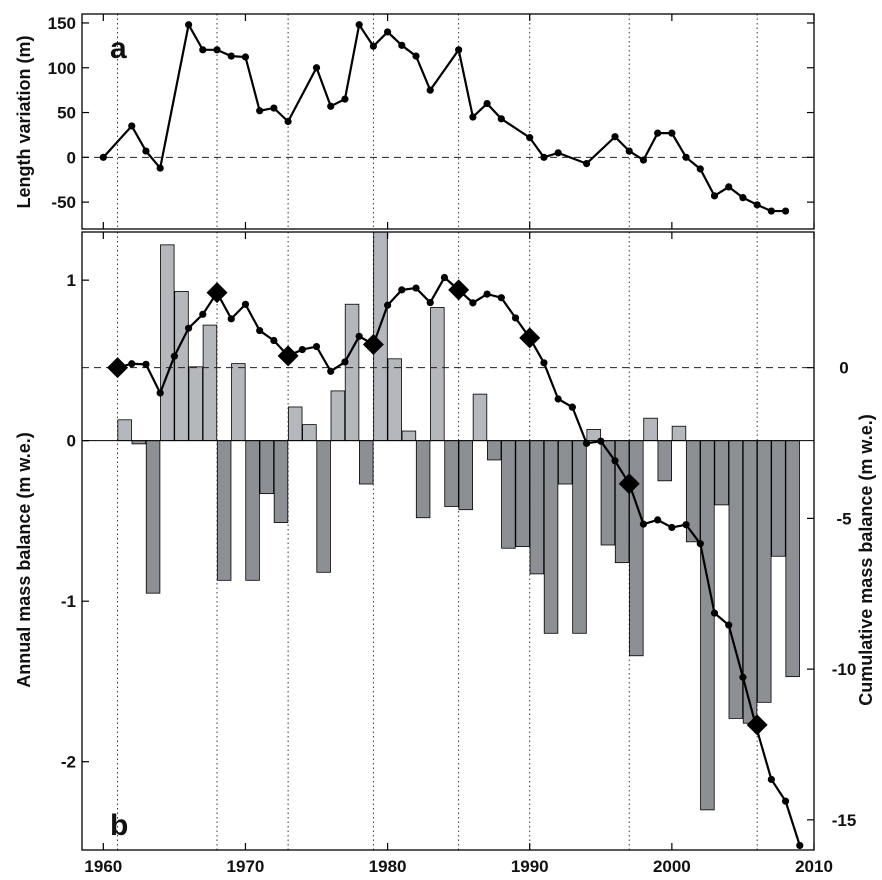 The height and width of the screenshot is (880, 882). What do you see at coordinates (844, 669) in the screenshot?
I see `panel-b-right-y-tick-label: -10` at bounding box center [844, 669].